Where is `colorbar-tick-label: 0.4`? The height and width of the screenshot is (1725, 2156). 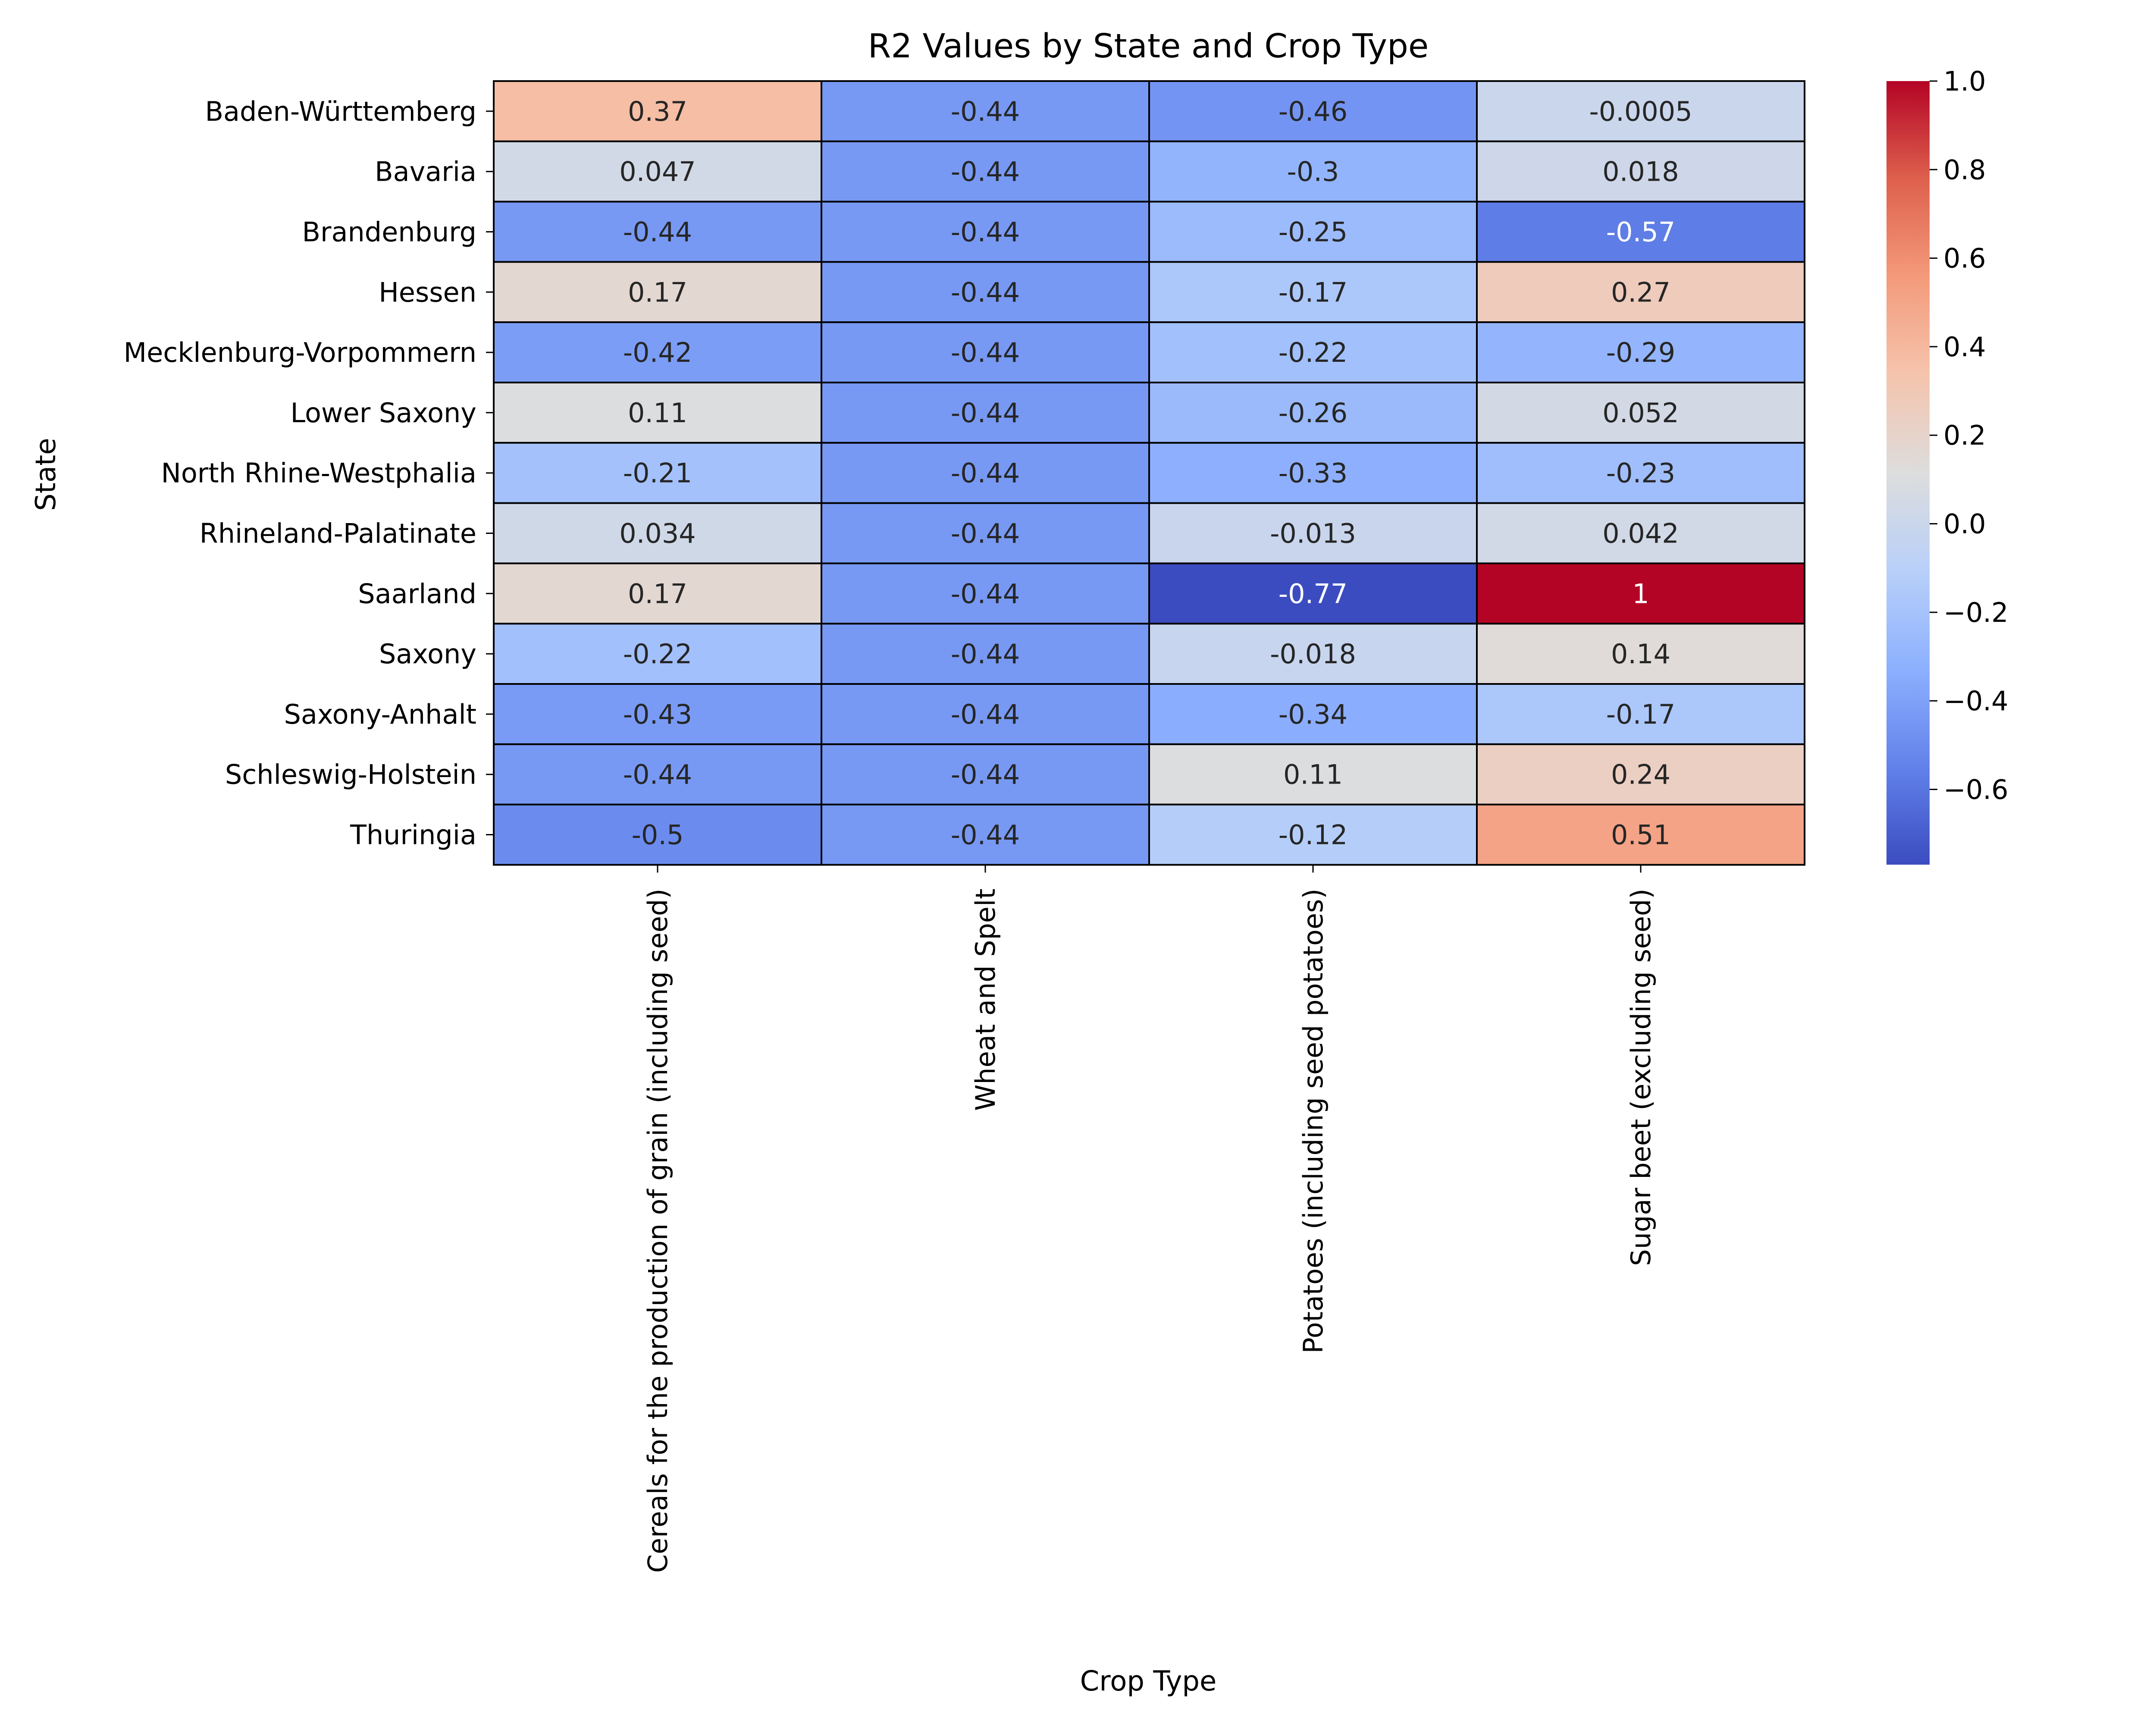 colorbar-tick-label: 0.4 is located at coordinates (1964, 347).